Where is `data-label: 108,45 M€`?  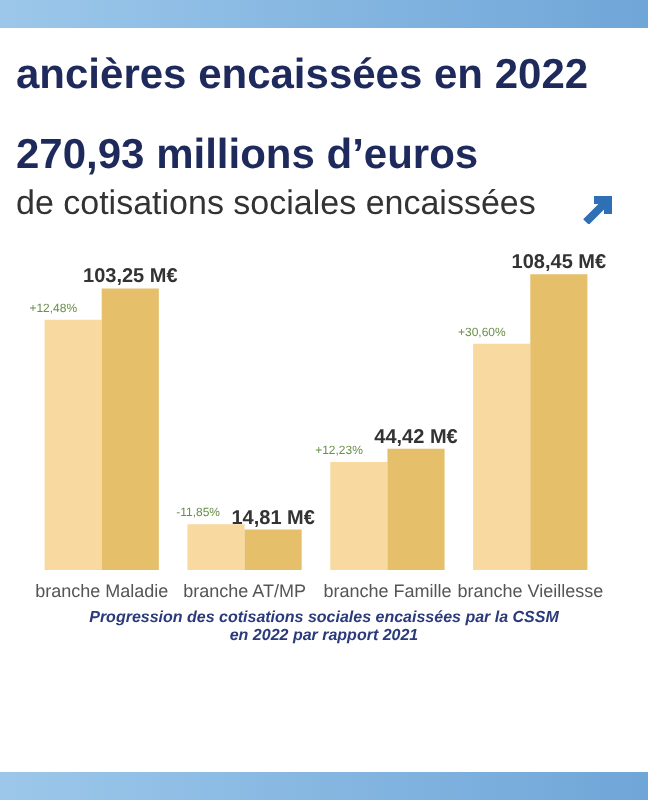 data-label: 108,45 M€ is located at coordinates (559, 263).